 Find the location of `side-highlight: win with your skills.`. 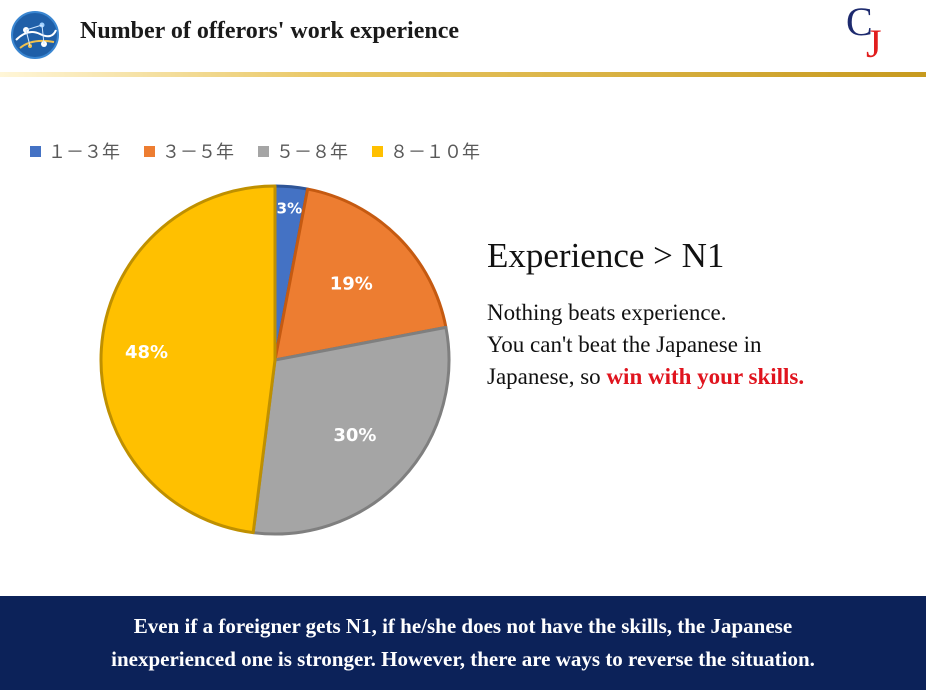

side-highlight: win with your skills. is located at coordinates (705, 376).